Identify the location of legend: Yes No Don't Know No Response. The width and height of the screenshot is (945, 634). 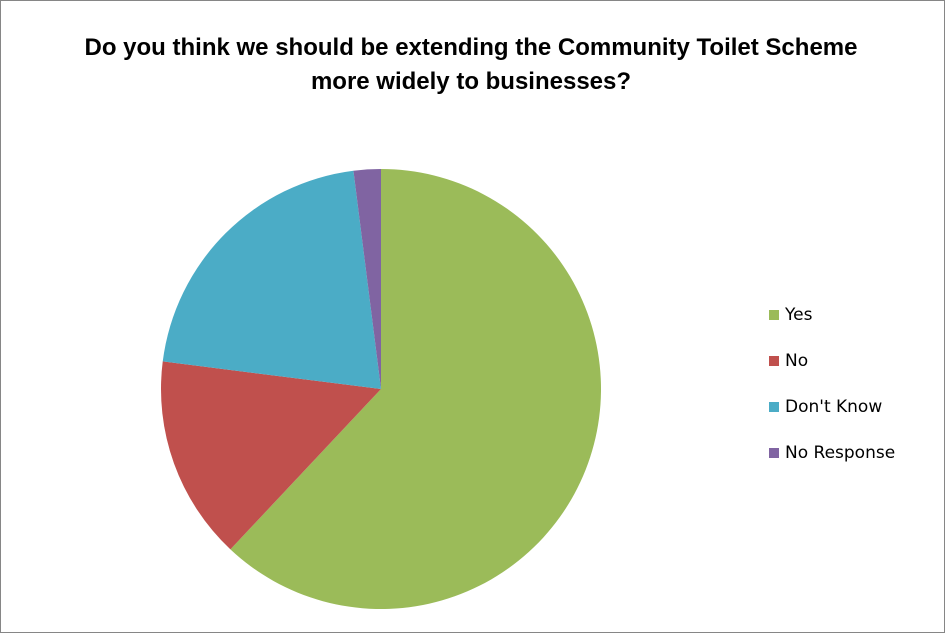
(832, 395).